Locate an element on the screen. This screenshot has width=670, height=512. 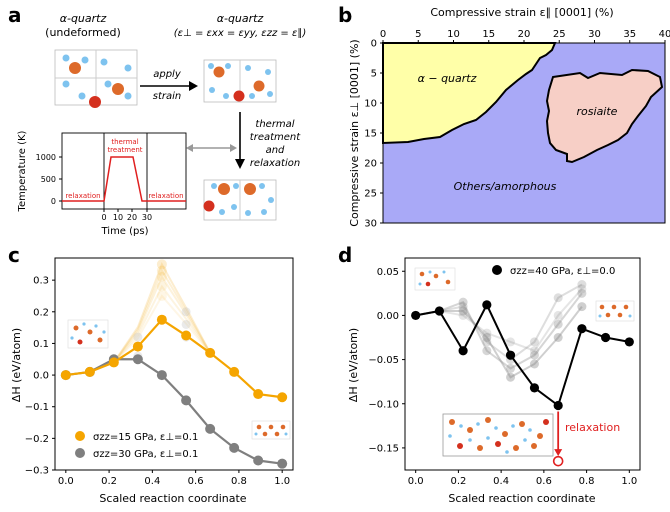
ytick-label: 0.0 is located at coordinates (41, 376).